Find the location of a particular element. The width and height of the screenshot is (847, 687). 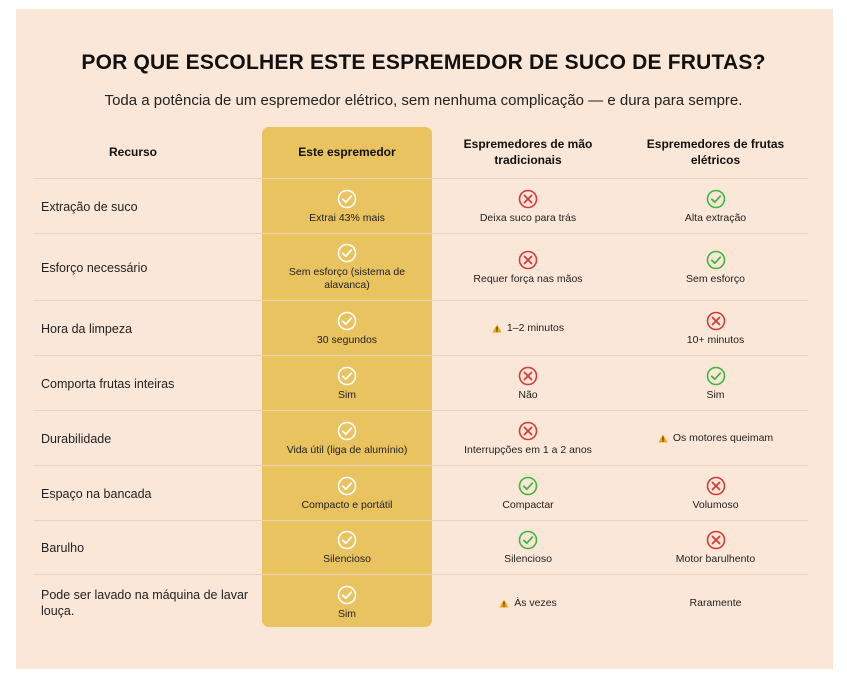

cell-text: Raramente is located at coordinates (715, 602).